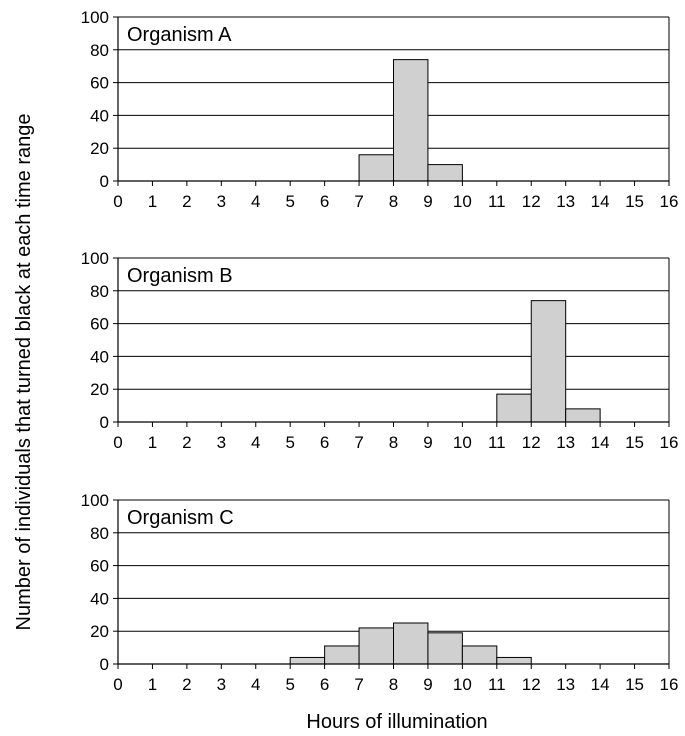  What do you see at coordinates (427, 684) in the screenshot?
I see `panel-3-x-tick-label: 9` at bounding box center [427, 684].